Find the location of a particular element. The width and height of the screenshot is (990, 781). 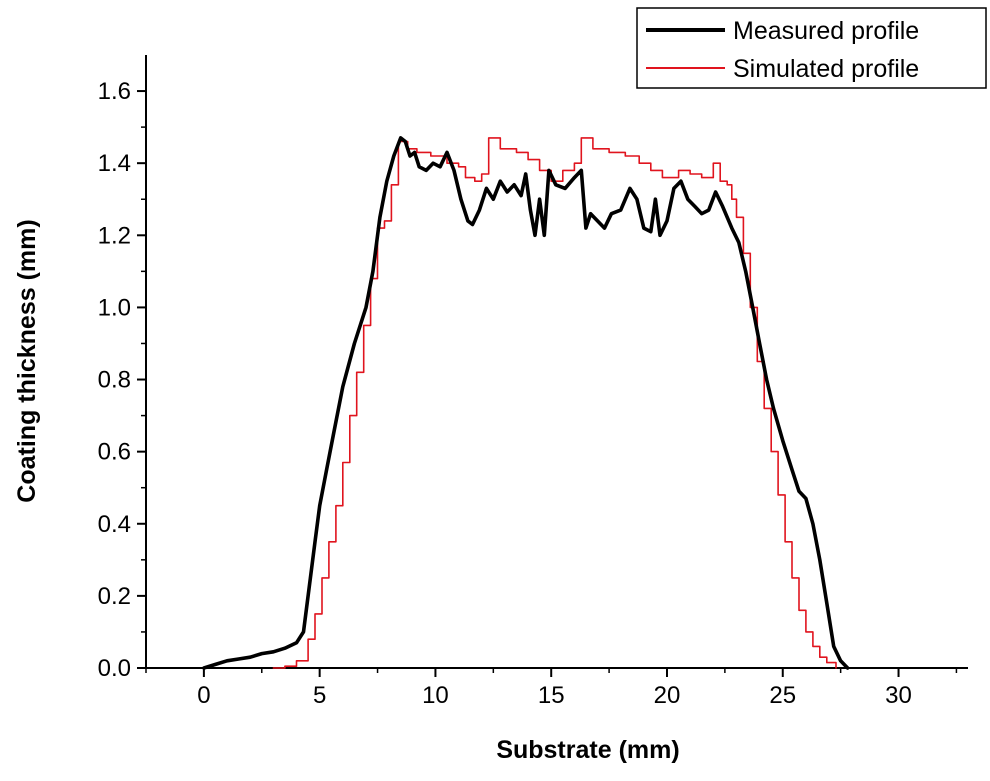

y-axis-ticks: 0.0 0.2 0.4 0.6 0.8 1.0 1.2 1.4 1.6 is located at coordinates (122, 380).